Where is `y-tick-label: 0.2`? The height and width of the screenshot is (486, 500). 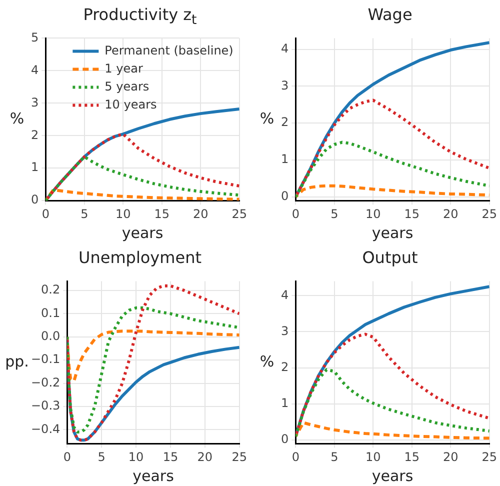
y-tick-label: 0.2 is located at coordinates (50, 289).